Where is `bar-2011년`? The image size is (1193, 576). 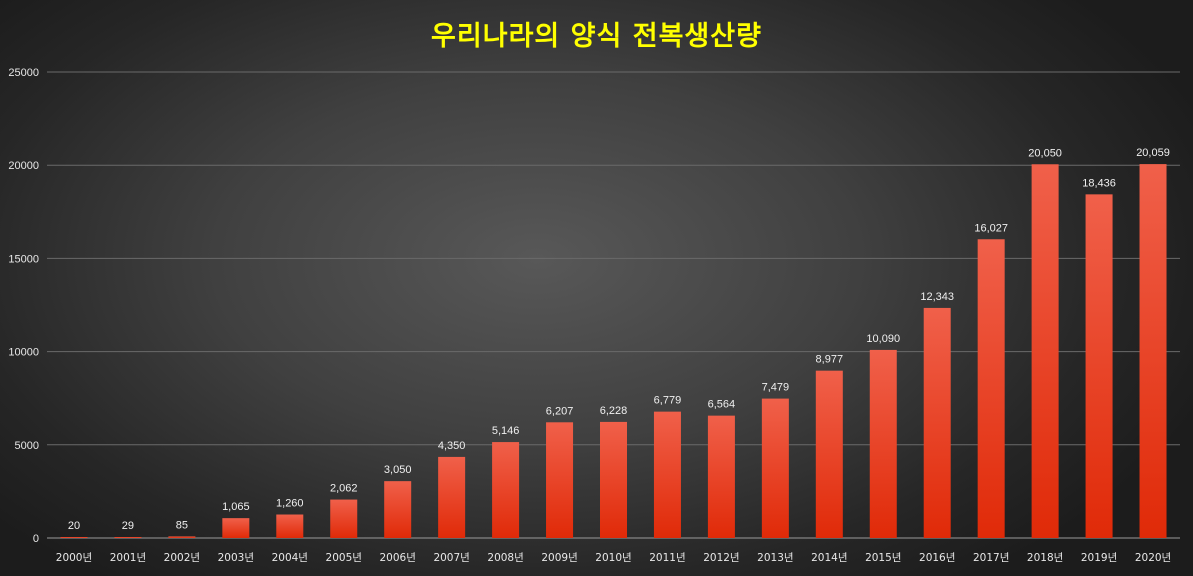 bar-2011년 is located at coordinates (667, 474).